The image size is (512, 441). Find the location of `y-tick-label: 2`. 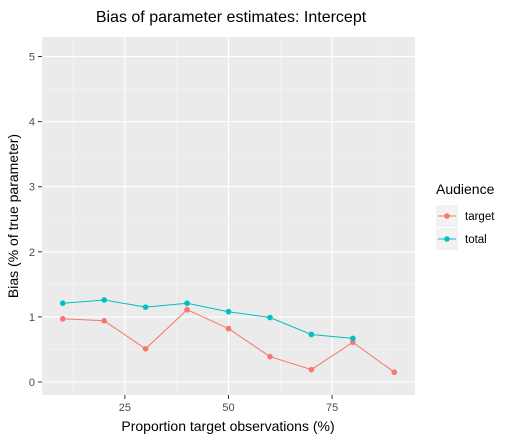

y-tick-label: 2 is located at coordinates (32, 253).